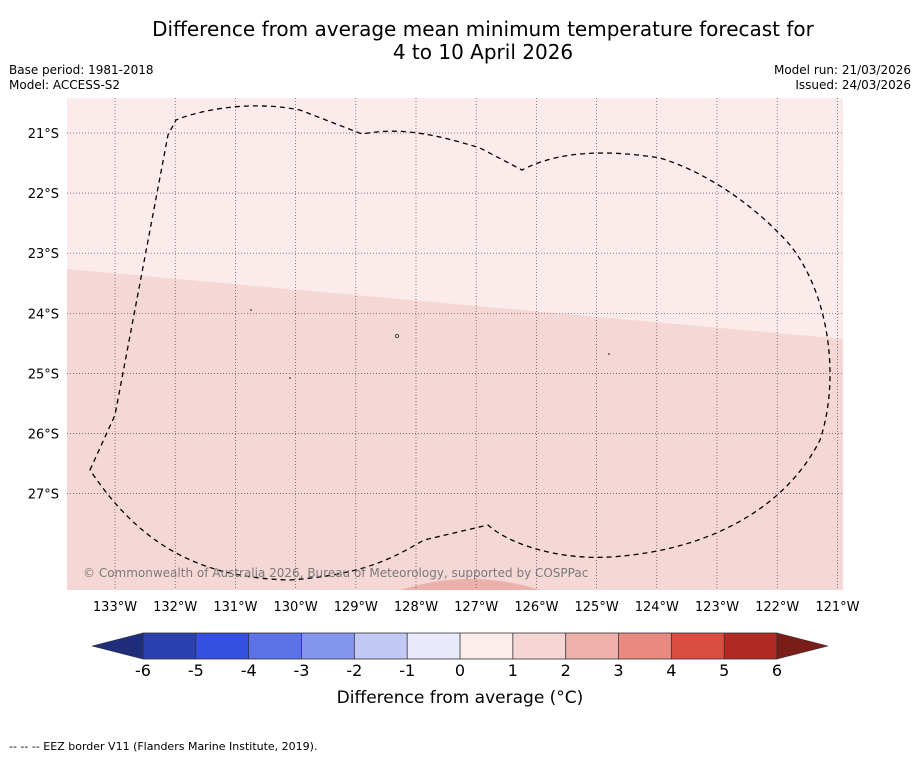  What do you see at coordinates (837, 607) in the screenshot?
I see `lon-label: 121°W` at bounding box center [837, 607].